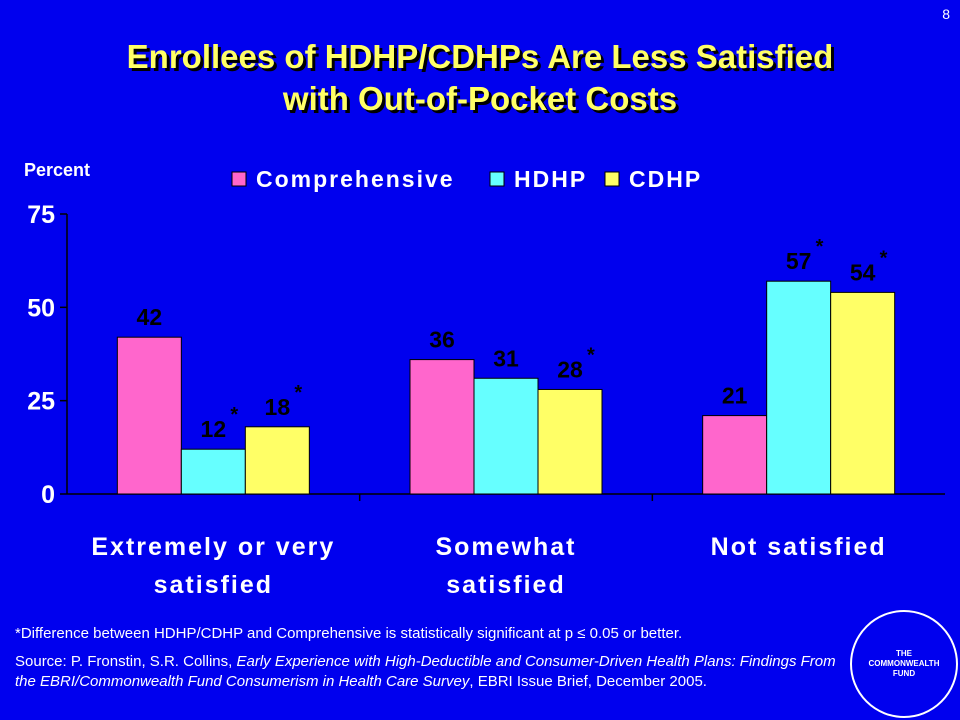 The width and height of the screenshot is (960, 720). Describe the element at coordinates (863, 272) in the screenshot. I see `data-label-cdhp-3: 54` at that location.